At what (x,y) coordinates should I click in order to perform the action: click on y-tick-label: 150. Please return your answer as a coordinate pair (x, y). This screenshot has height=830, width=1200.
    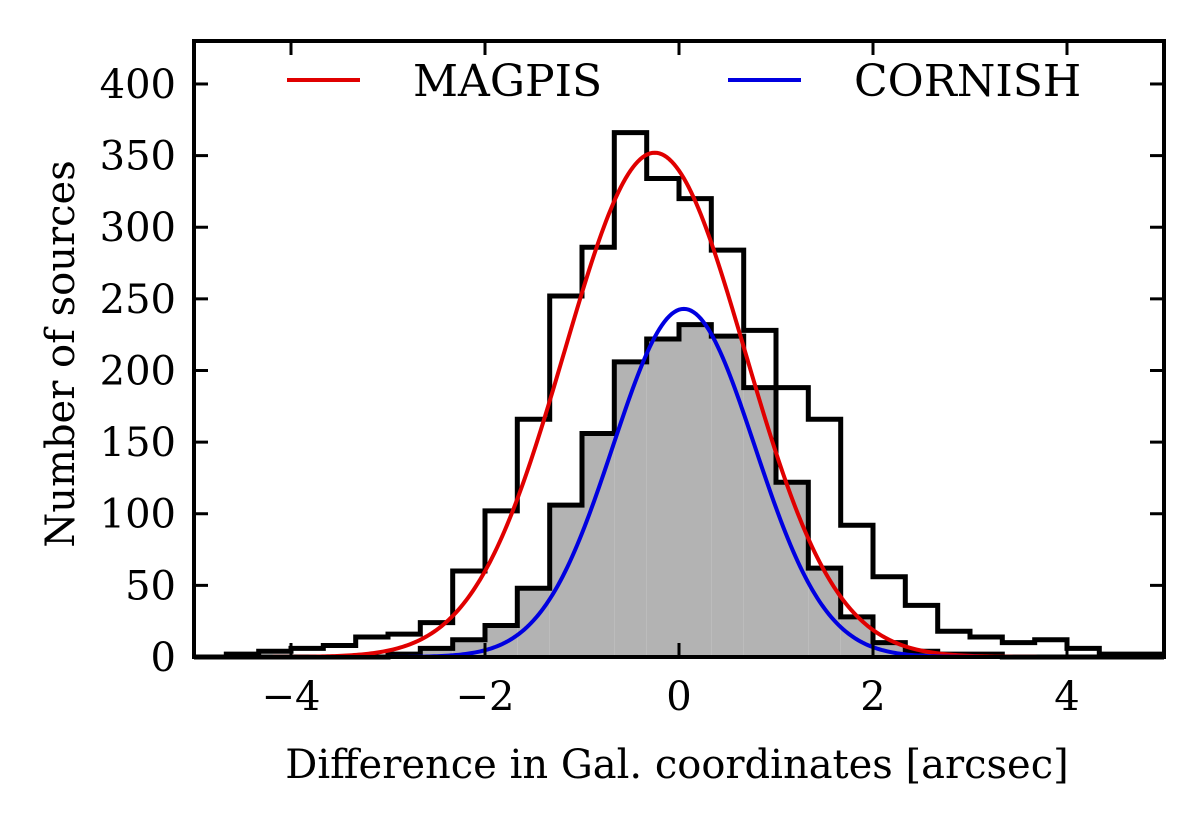
    Looking at the image, I should click on (138, 443).